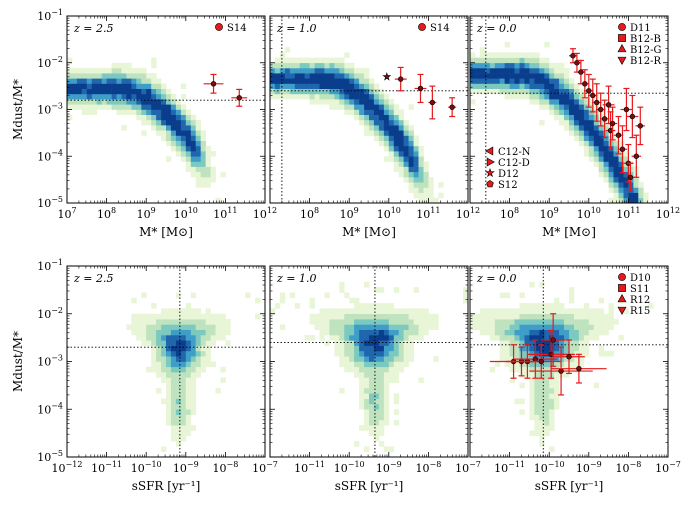 The image size is (697, 510). I want to click on legend-label: D12, so click(508, 174).